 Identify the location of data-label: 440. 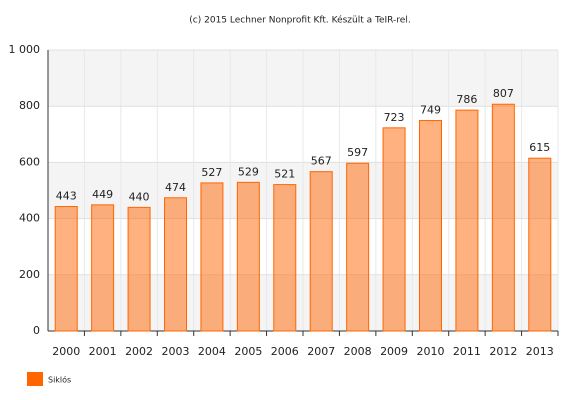
(139, 196).